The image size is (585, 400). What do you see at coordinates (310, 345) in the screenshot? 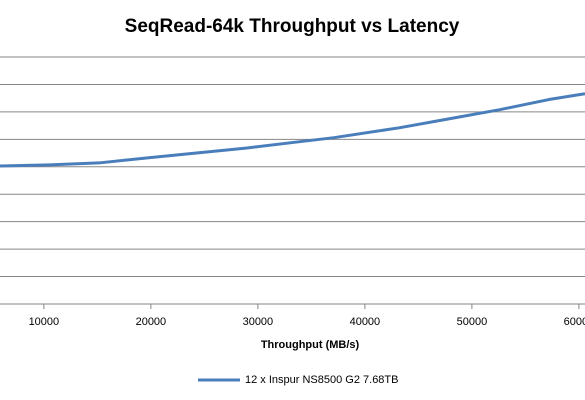
I see `x-axis-title: Throughput (MB/s)` at bounding box center [310, 345].